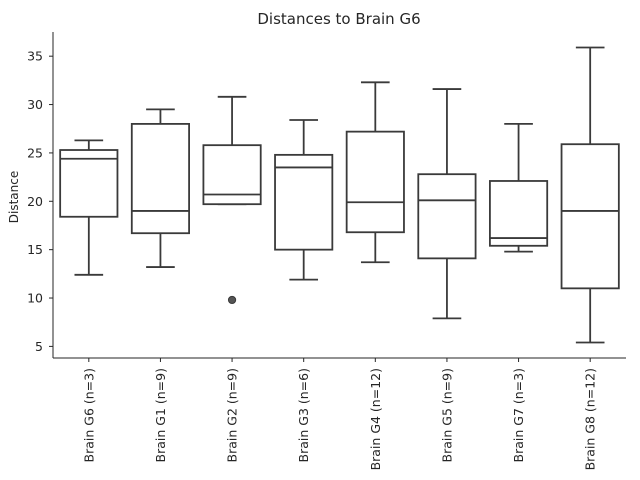 The height and width of the screenshot is (480, 640). Describe the element at coordinates (88, 415) in the screenshot. I see `x-tick-label: Brain G6 (n=3)` at that location.